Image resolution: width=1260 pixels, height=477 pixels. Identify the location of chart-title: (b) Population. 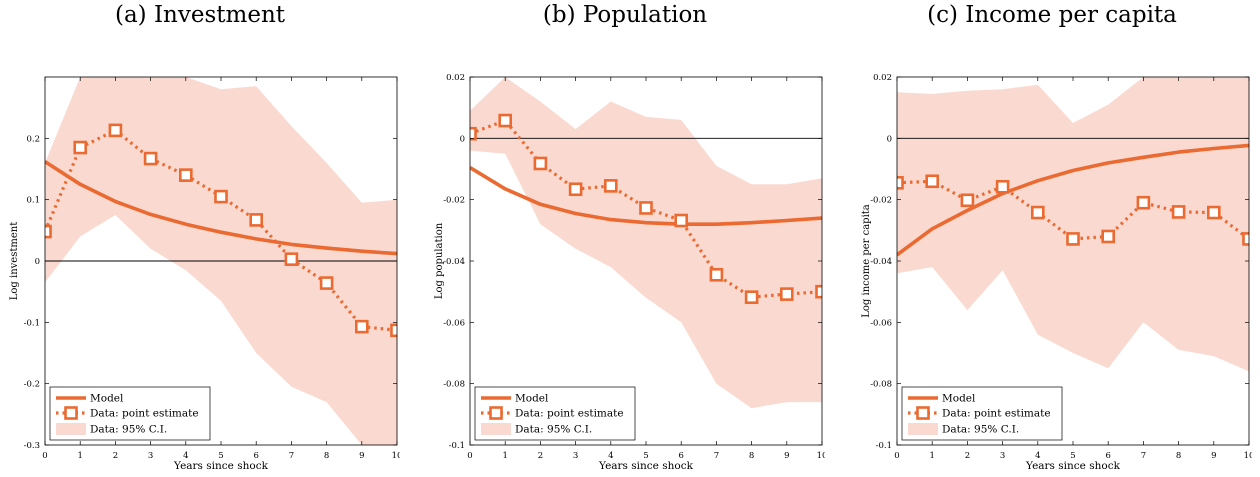
(625, 15).